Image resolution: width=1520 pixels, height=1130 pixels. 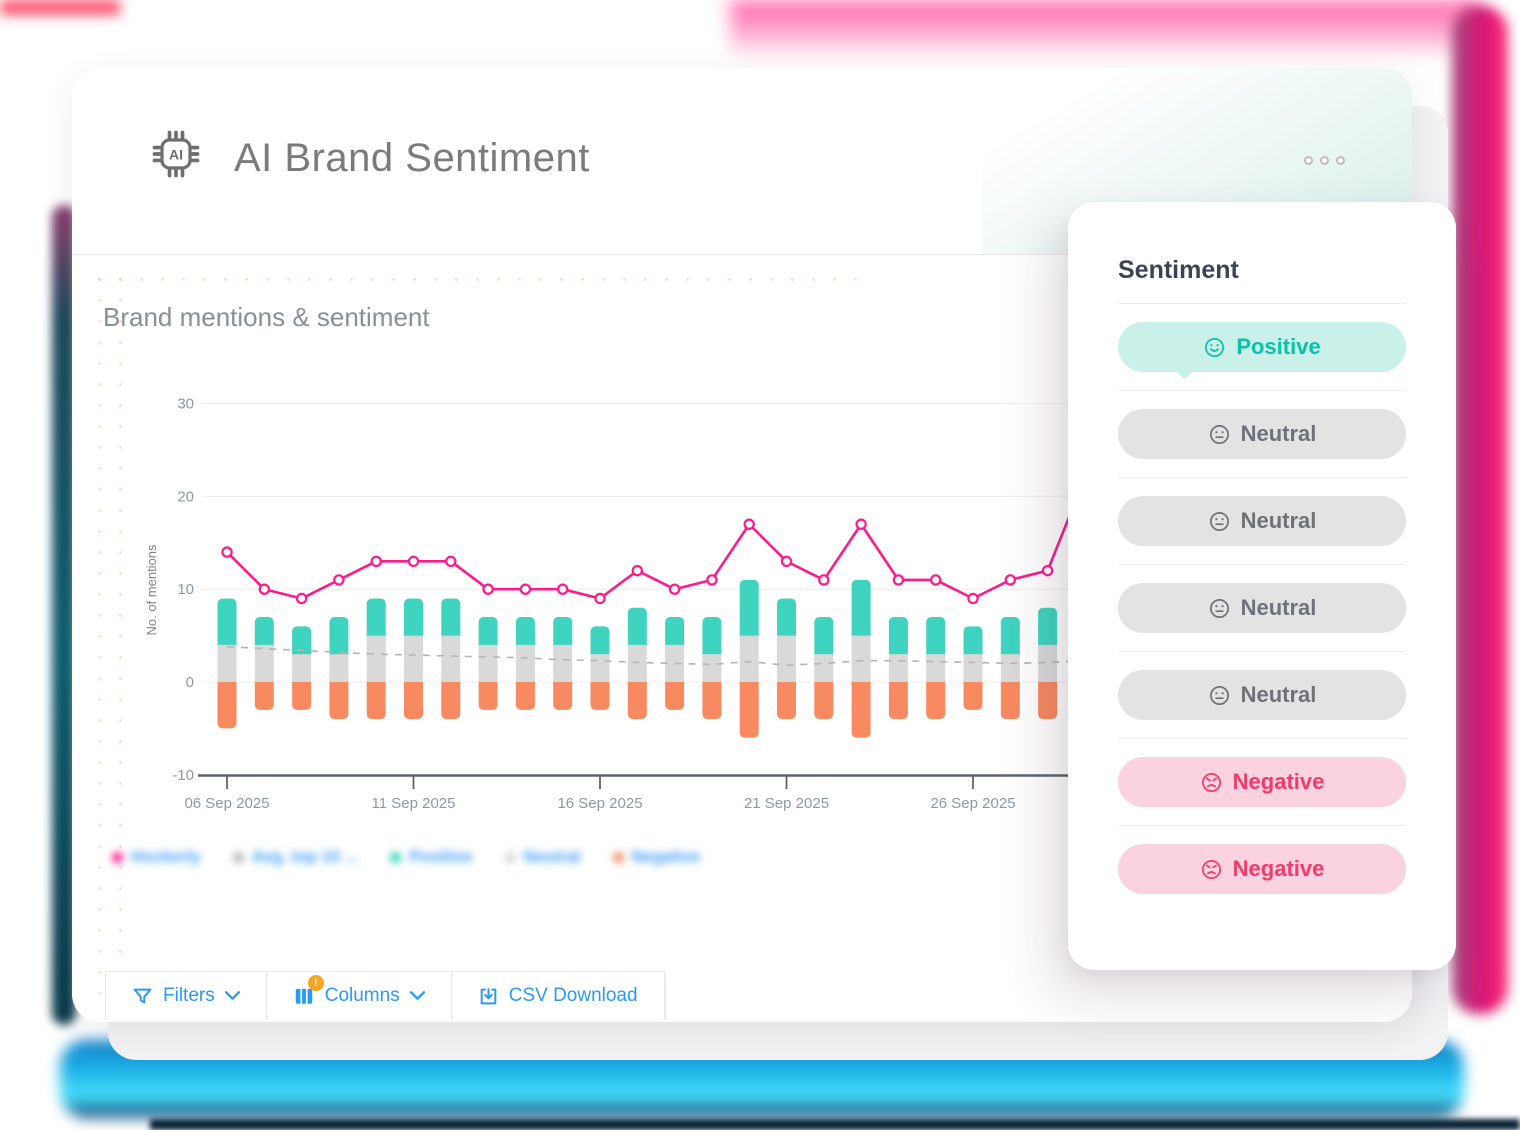 I want to click on legend-item-negative: Negative, so click(x=656, y=857).